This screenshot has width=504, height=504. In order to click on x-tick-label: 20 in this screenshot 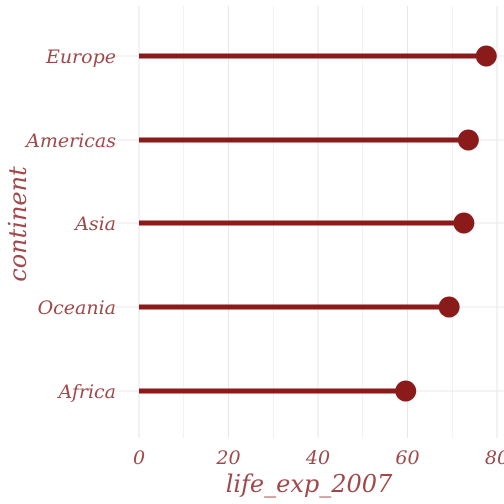, I will do `click(227, 458)`.